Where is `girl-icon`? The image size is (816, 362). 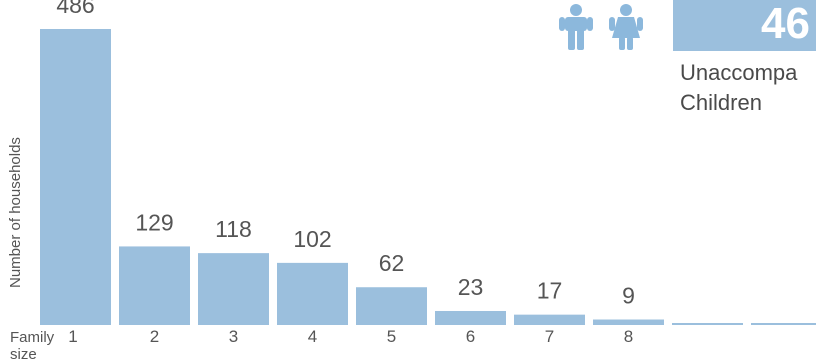
girl-icon is located at coordinates (626, 27).